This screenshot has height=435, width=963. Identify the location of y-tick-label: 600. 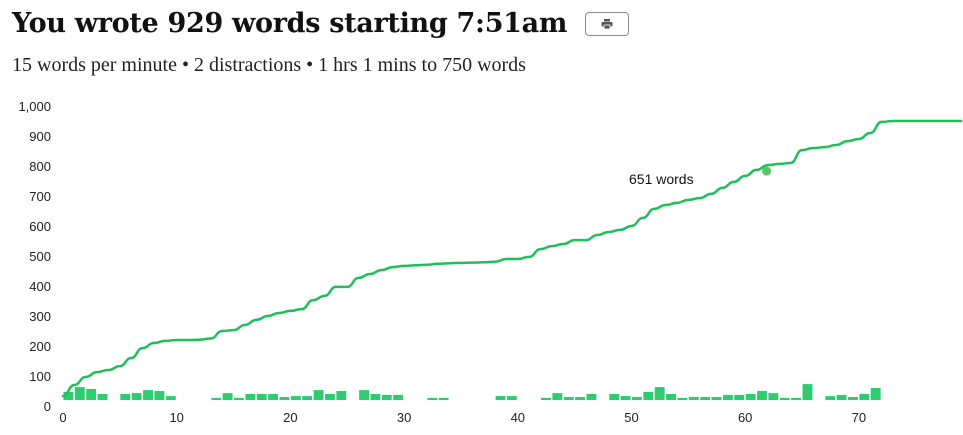
(40, 226).